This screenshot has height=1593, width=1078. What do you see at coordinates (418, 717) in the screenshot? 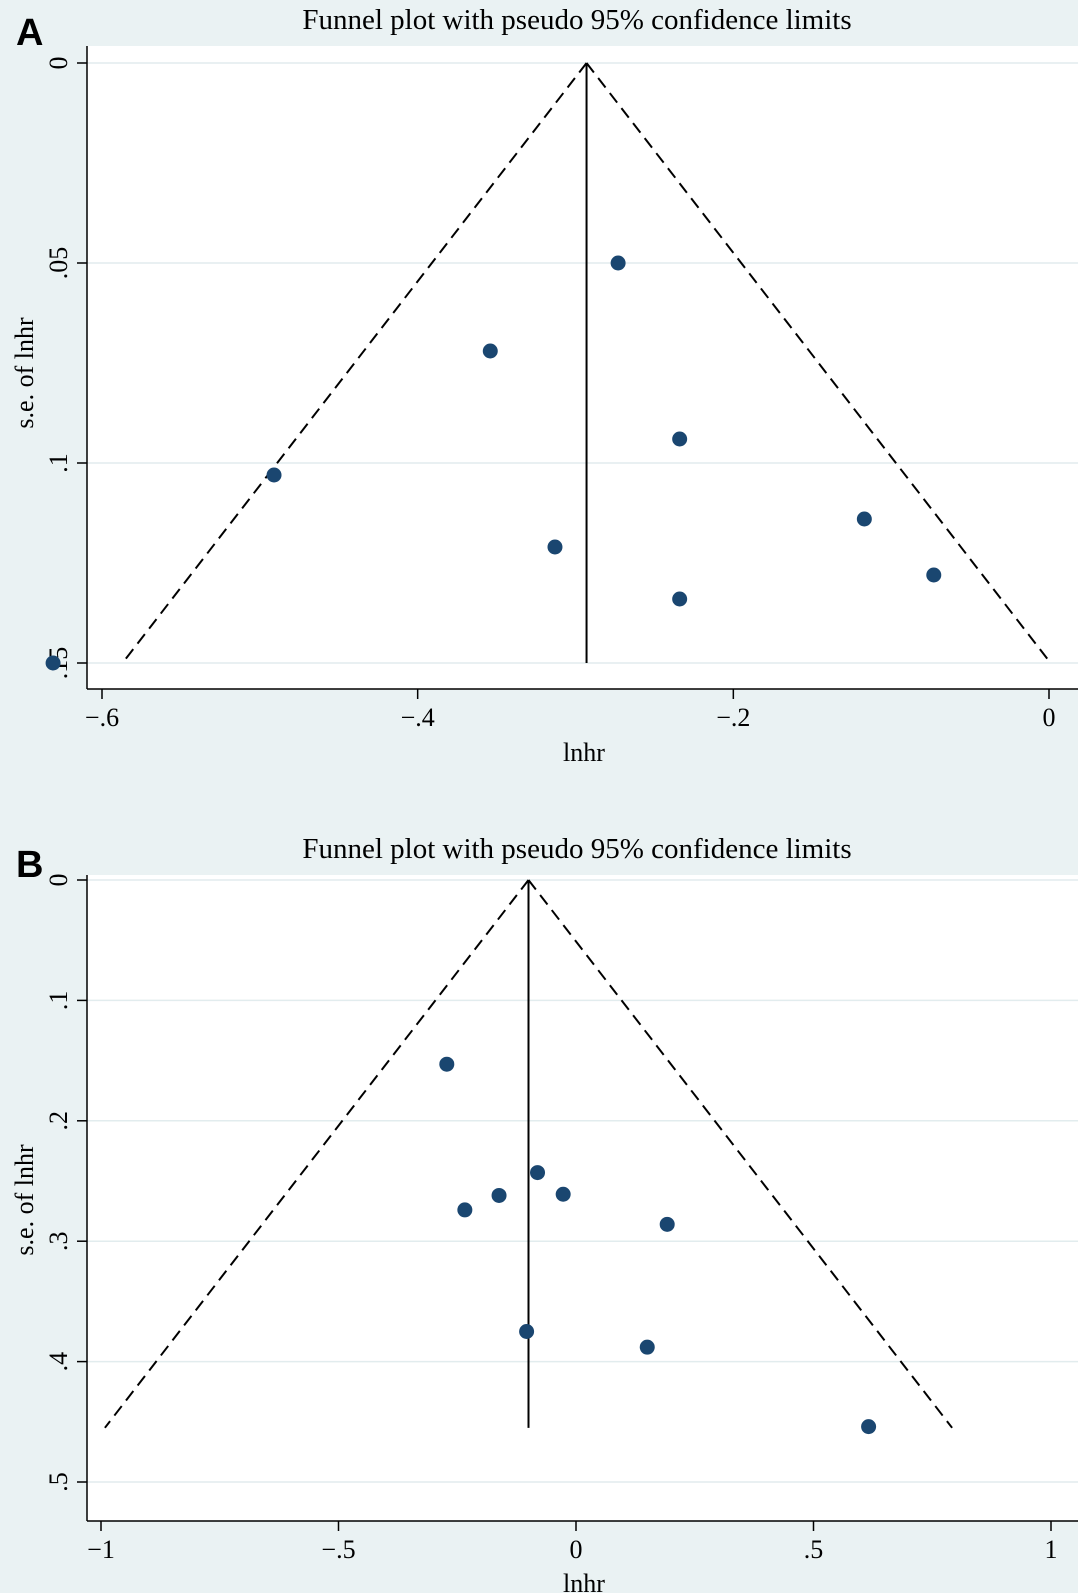
I see `x-tick-label: −.4` at bounding box center [418, 717].